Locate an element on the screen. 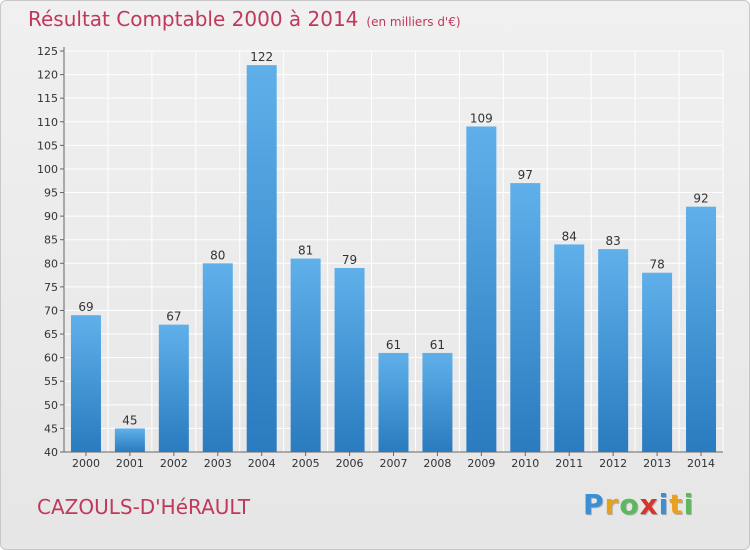  y-tick-label: 80 is located at coordinates (51, 263).